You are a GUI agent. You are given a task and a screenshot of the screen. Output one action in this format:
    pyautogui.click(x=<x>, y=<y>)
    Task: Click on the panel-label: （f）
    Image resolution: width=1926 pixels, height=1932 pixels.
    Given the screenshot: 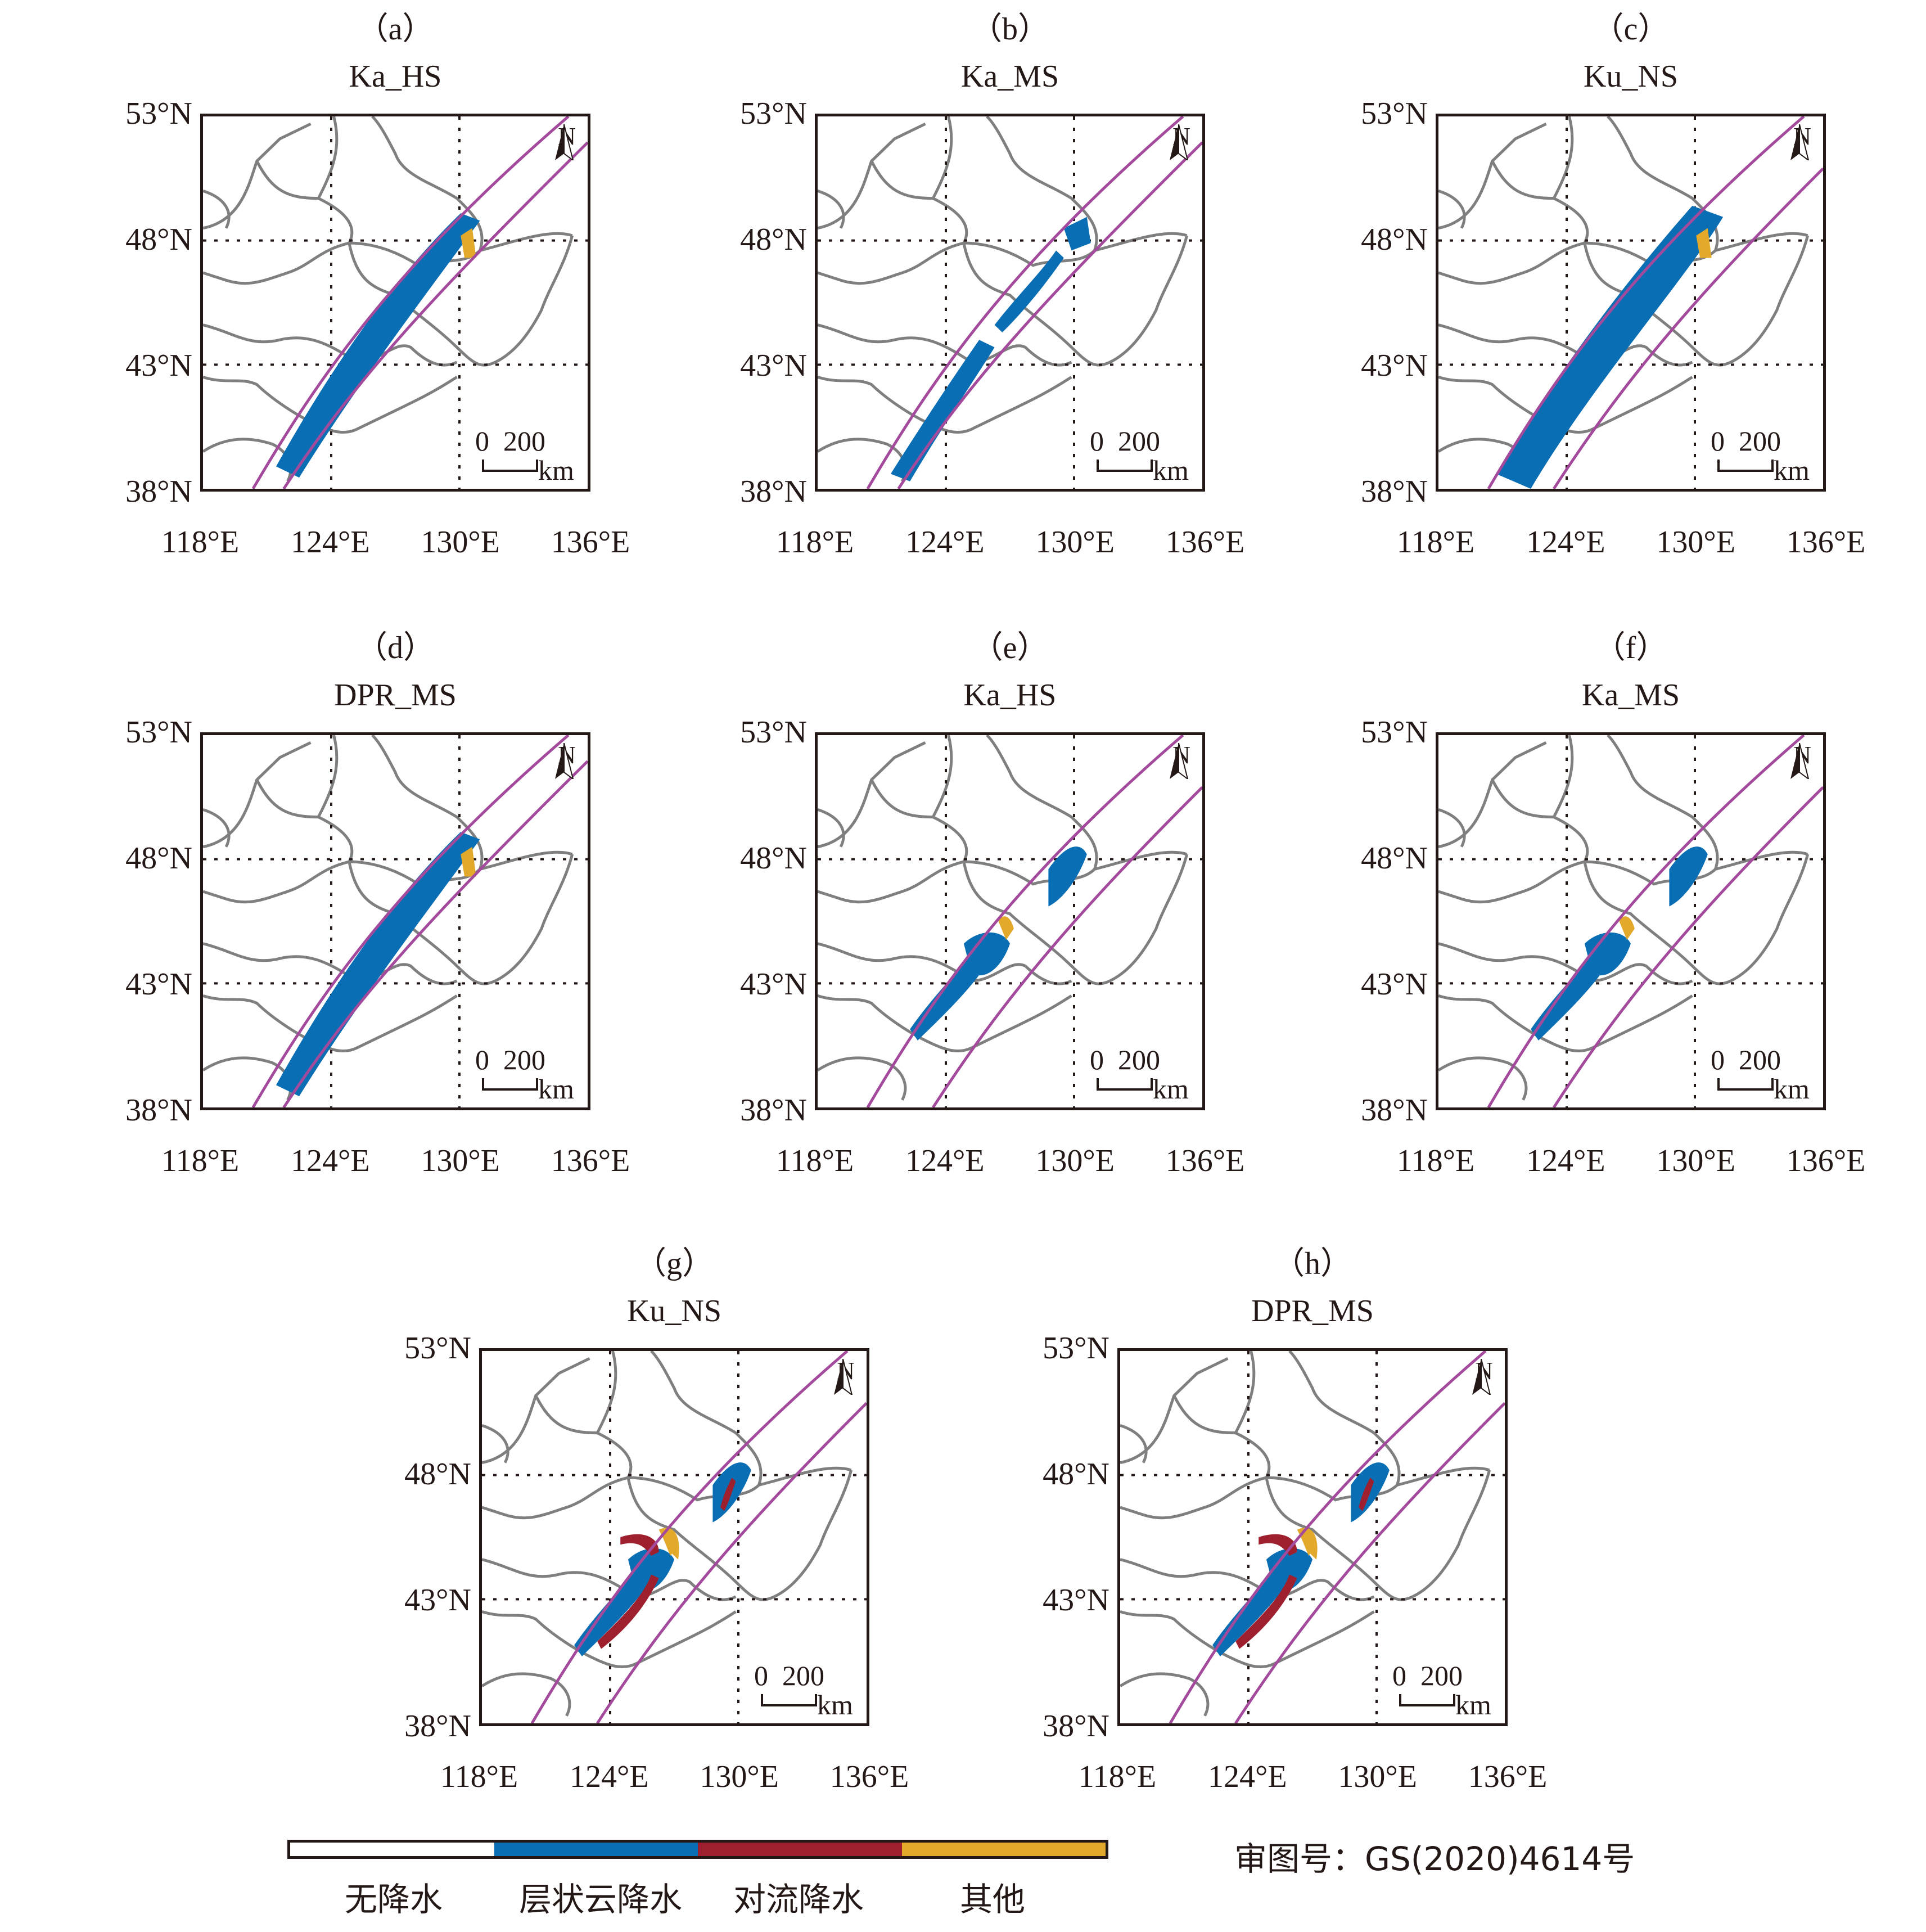 What is the action you would take?
    pyautogui.click(x=1631, y=648)
    